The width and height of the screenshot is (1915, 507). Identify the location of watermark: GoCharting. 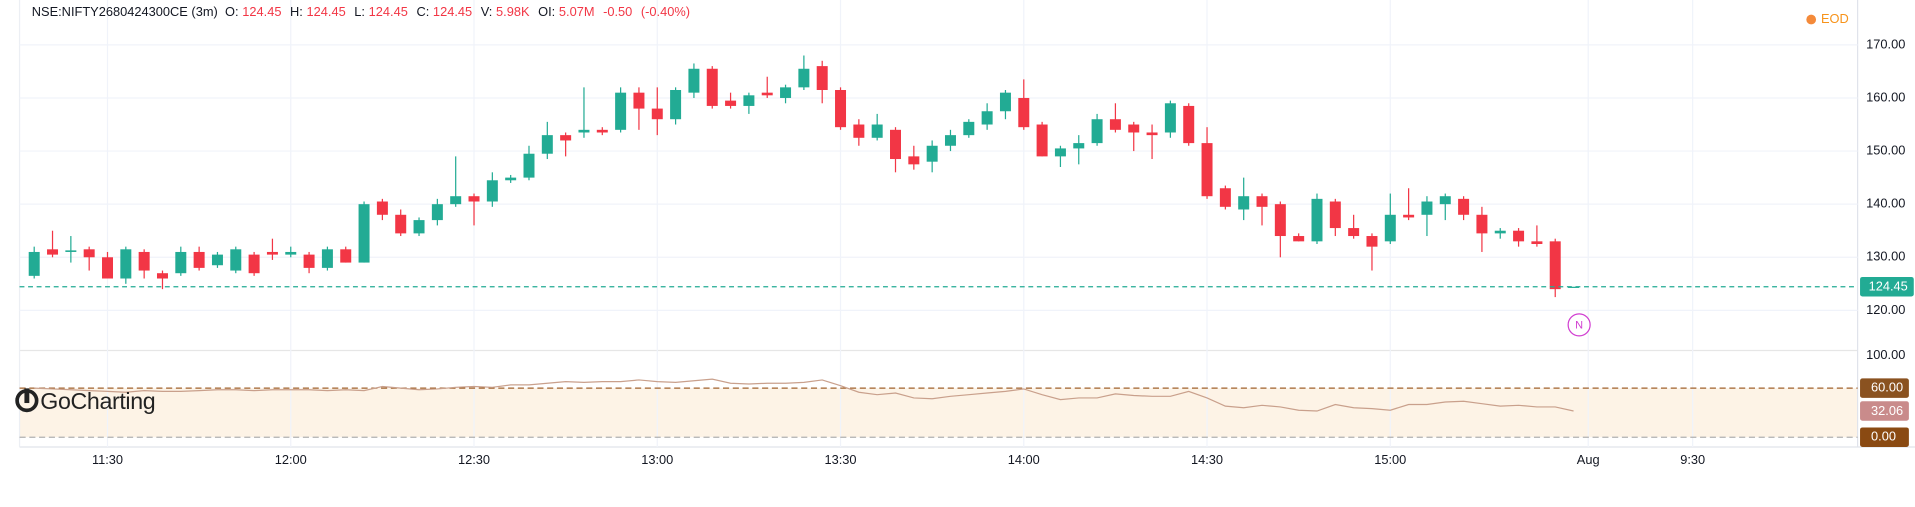
(84, 401).